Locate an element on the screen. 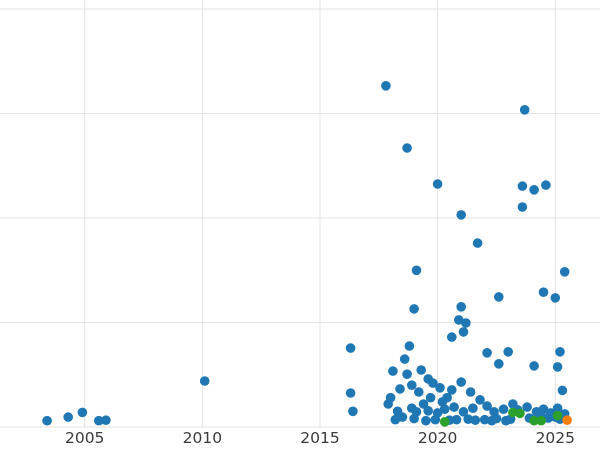  data-point-series-orange is located at coordinates (567, 420).